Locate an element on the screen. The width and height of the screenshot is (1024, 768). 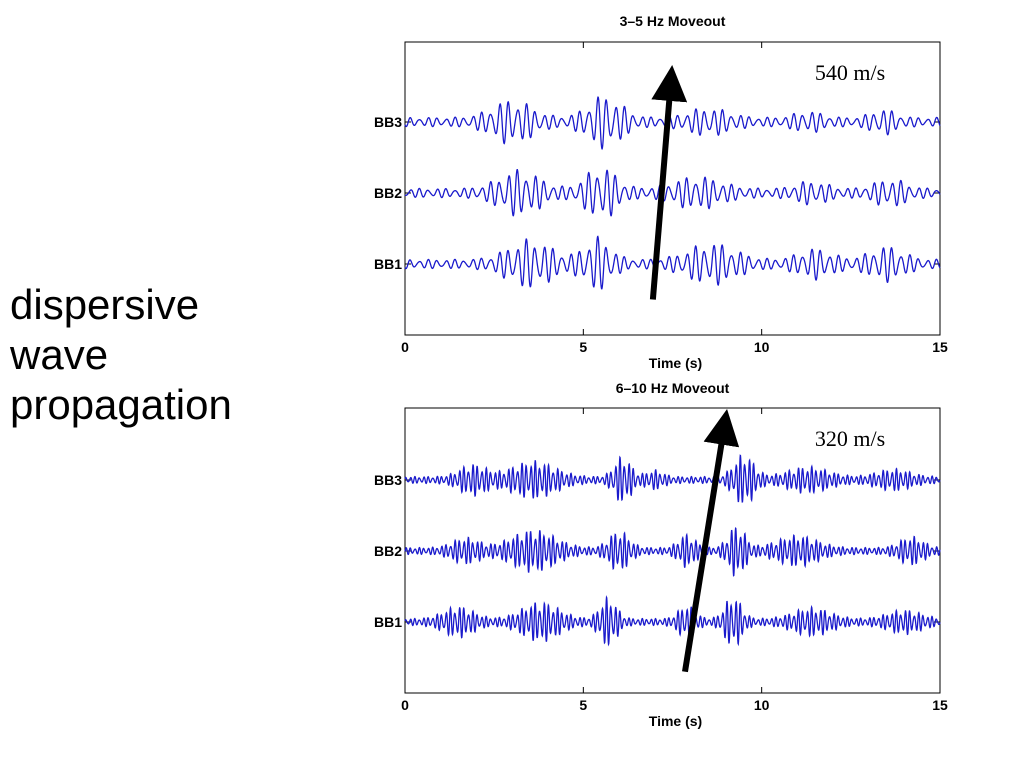
slide-text-line: wave is located at coordinates (59, 354).